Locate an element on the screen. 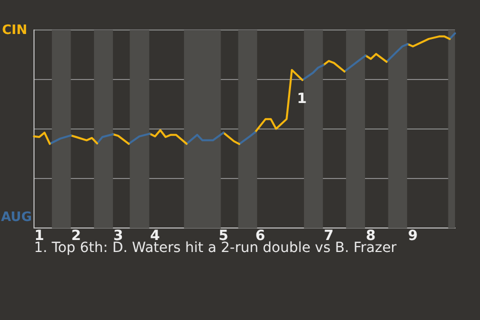 This screenshot has height=320, width=480. x-tick-label: 7 is located at coordinates (329, 236).